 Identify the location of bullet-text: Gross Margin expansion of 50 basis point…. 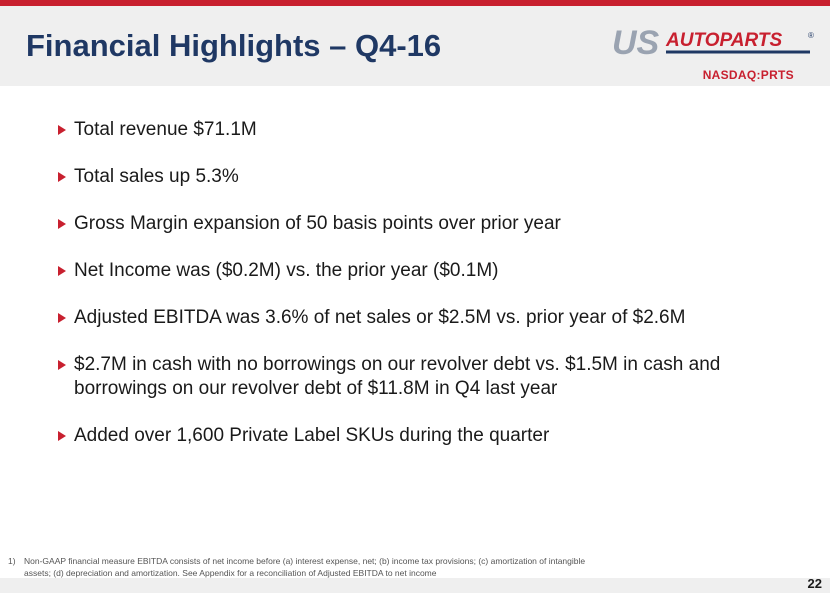
(317, 223).